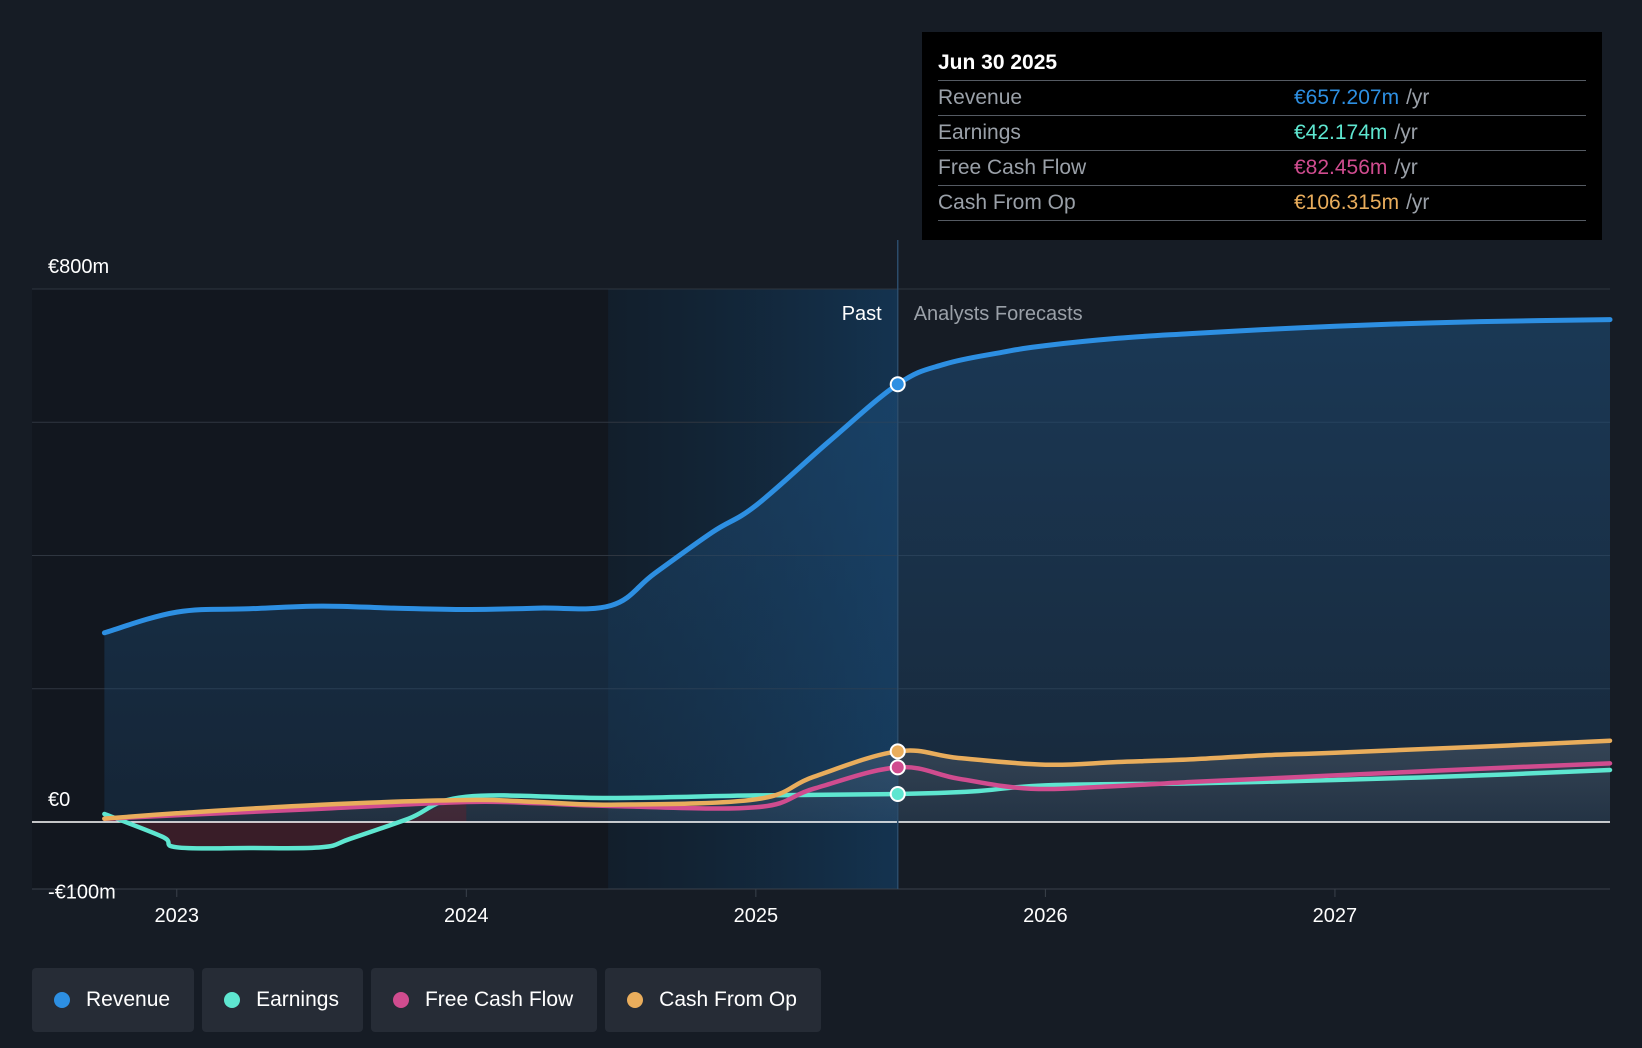 The height and width of the screenshot is (1048, 1642). Describe the element at coordinates (998, 314) in the screenshot. I see `forecast-label: Analysts Forecasts` at that location.